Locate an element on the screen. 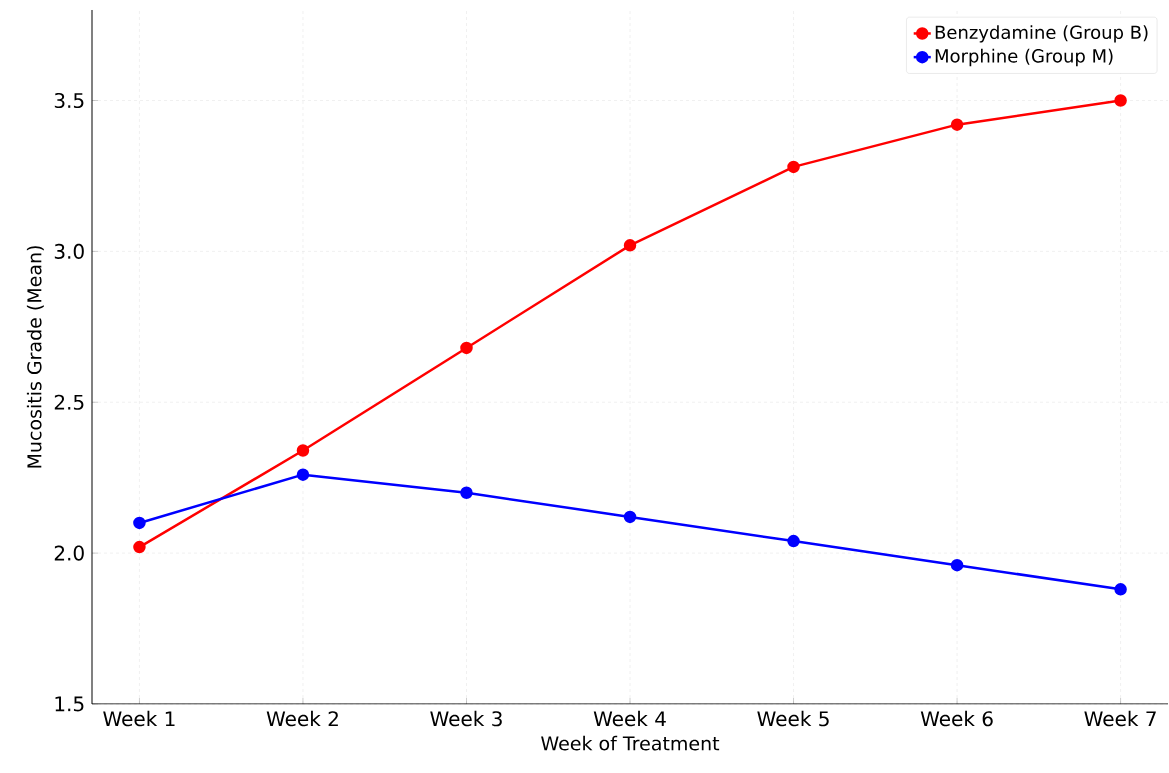 The image size is (1169, 773). x-tick-label: Week 3 is located at coordinates (466, 718).